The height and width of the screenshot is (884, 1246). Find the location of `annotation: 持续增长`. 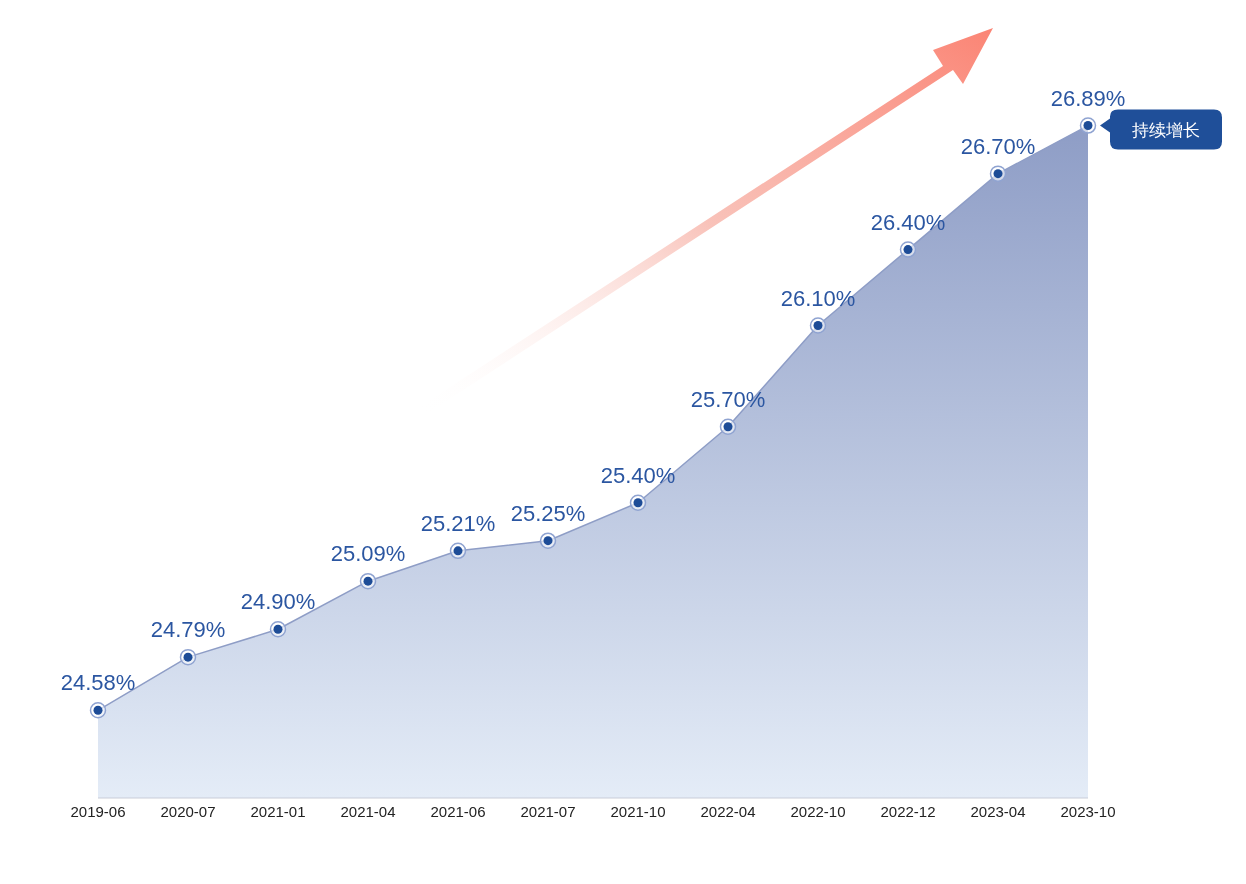

annotation: 持续增长 is located at coordinates (1166, 130).